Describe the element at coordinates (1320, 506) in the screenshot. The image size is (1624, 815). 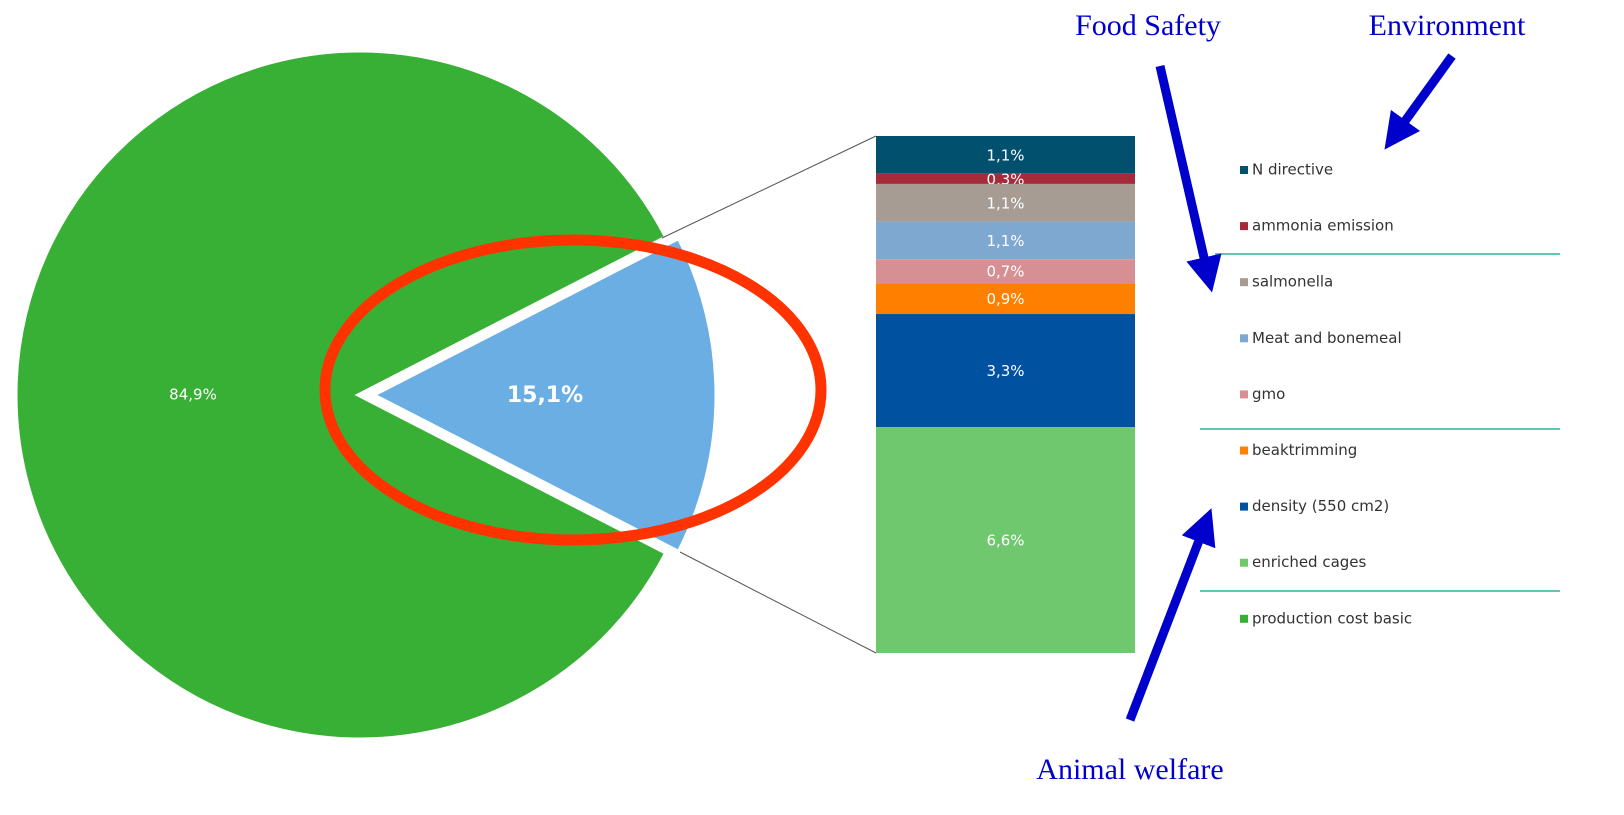
I see `legend-label: density (550 cm2)` at that location.